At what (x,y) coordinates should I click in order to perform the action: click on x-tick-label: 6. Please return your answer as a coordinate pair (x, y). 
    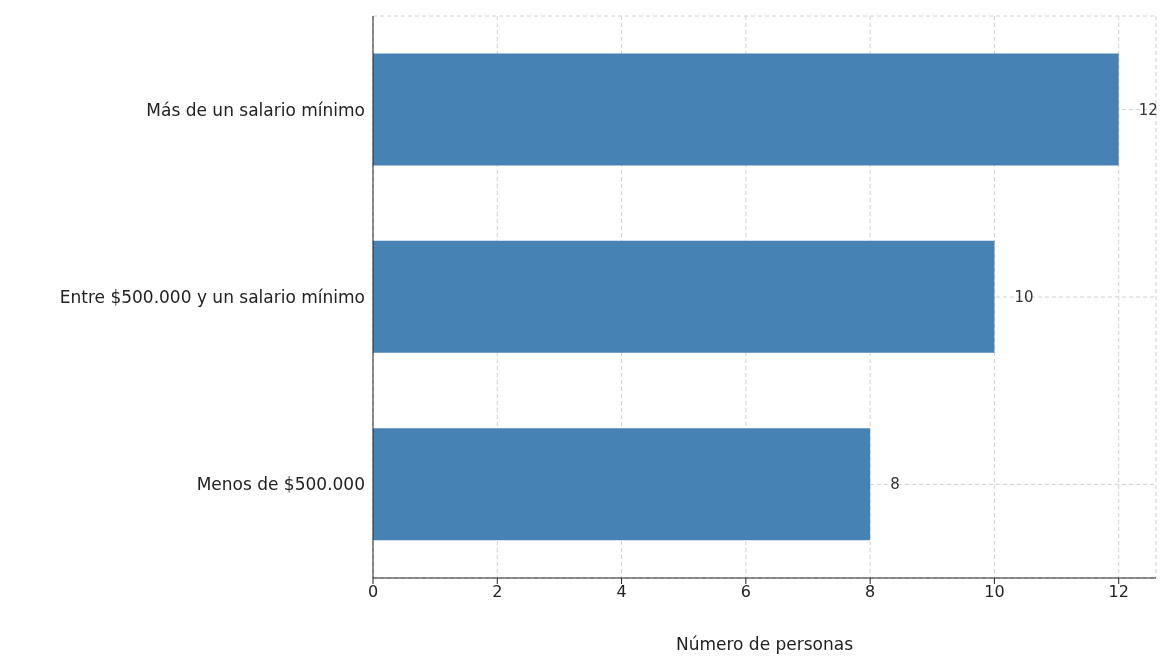
    Looking at the image, I should click on (745, 592).